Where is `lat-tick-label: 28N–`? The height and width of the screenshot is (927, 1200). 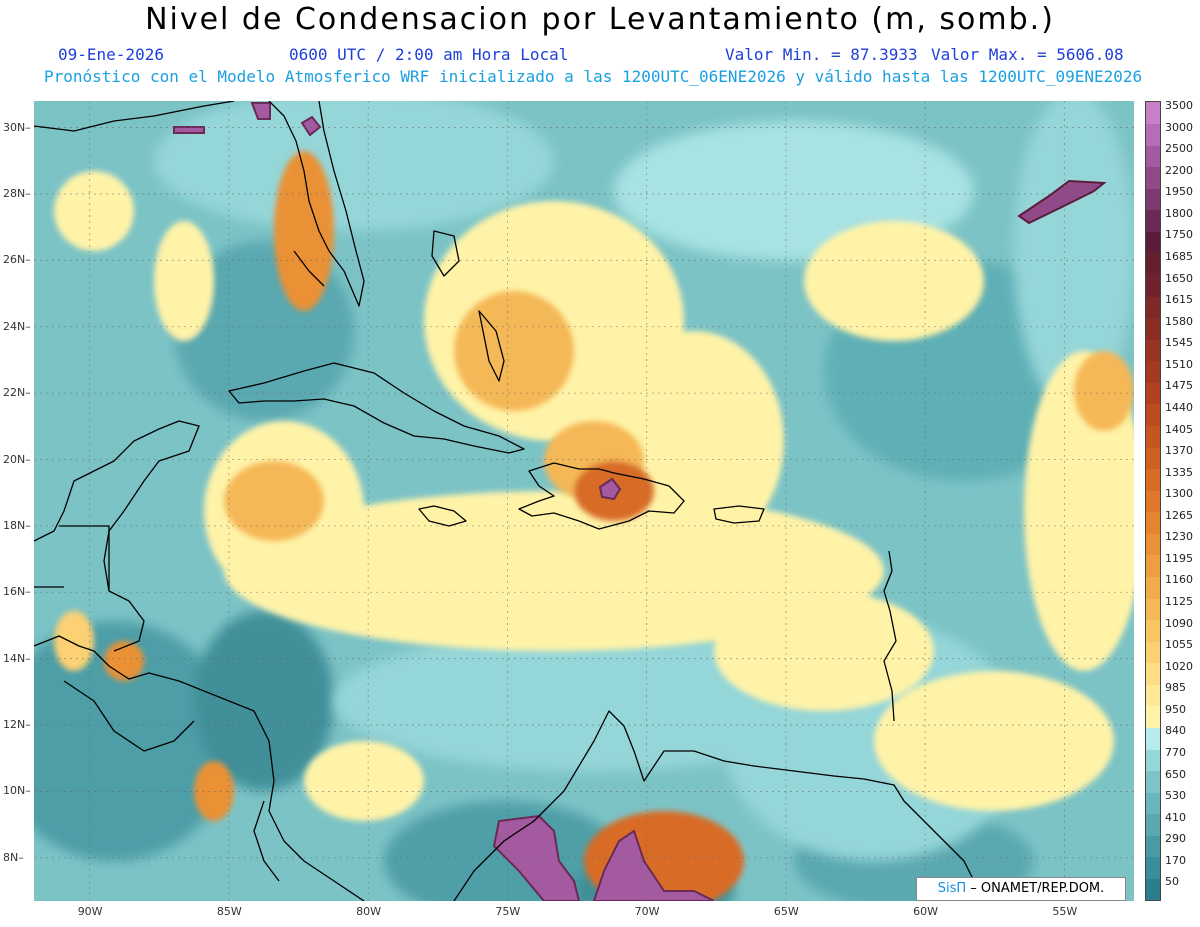
lat-tick-label: 28N– is located at coordinates (17, 193).